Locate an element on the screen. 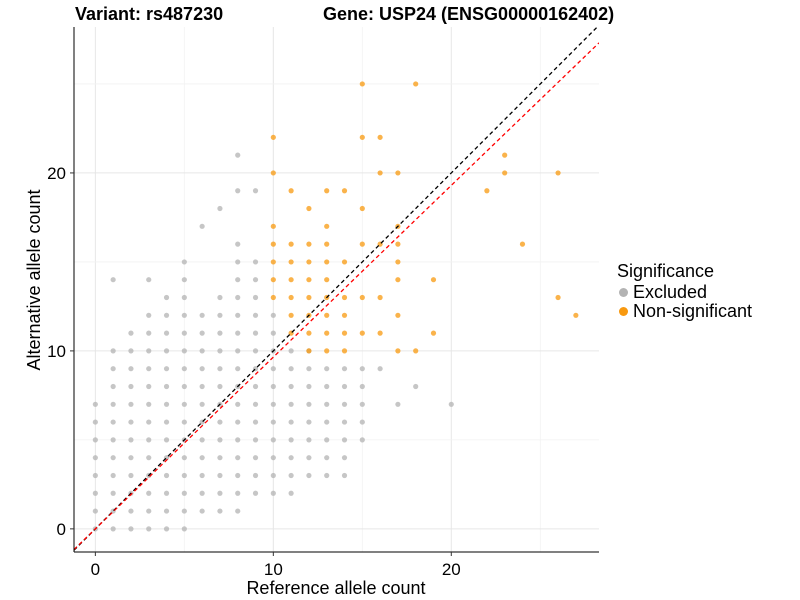 The image size is (800, 600). y-tick-label: 0 is located at coordinates (61, 529).